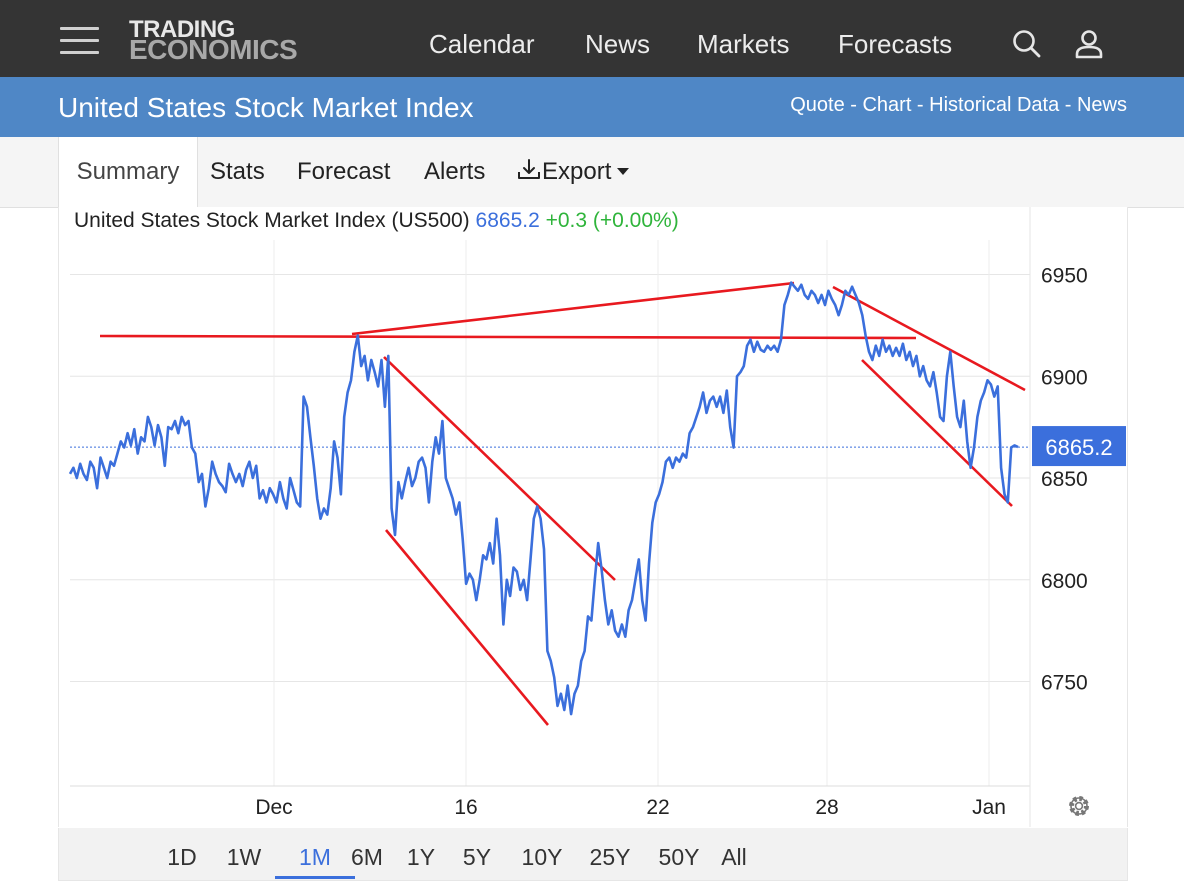  I want to click on tab-bar: Summary Stats Forecast Alerts Export, so click(592, 172).